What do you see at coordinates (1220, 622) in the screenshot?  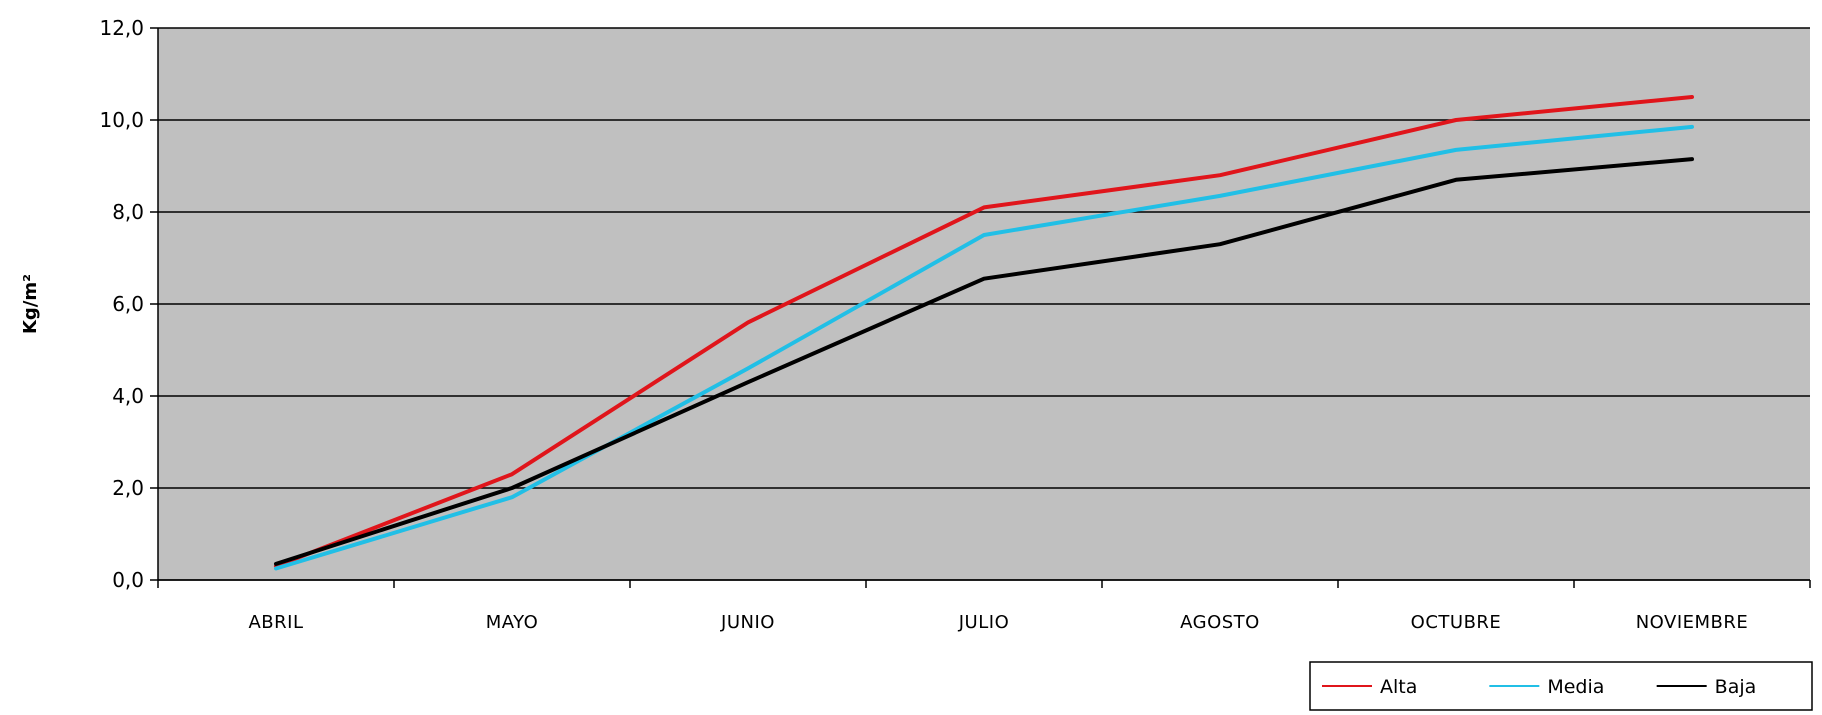 I see `x-tick-label: AGOSTO` at bounding box center [1220, 622].